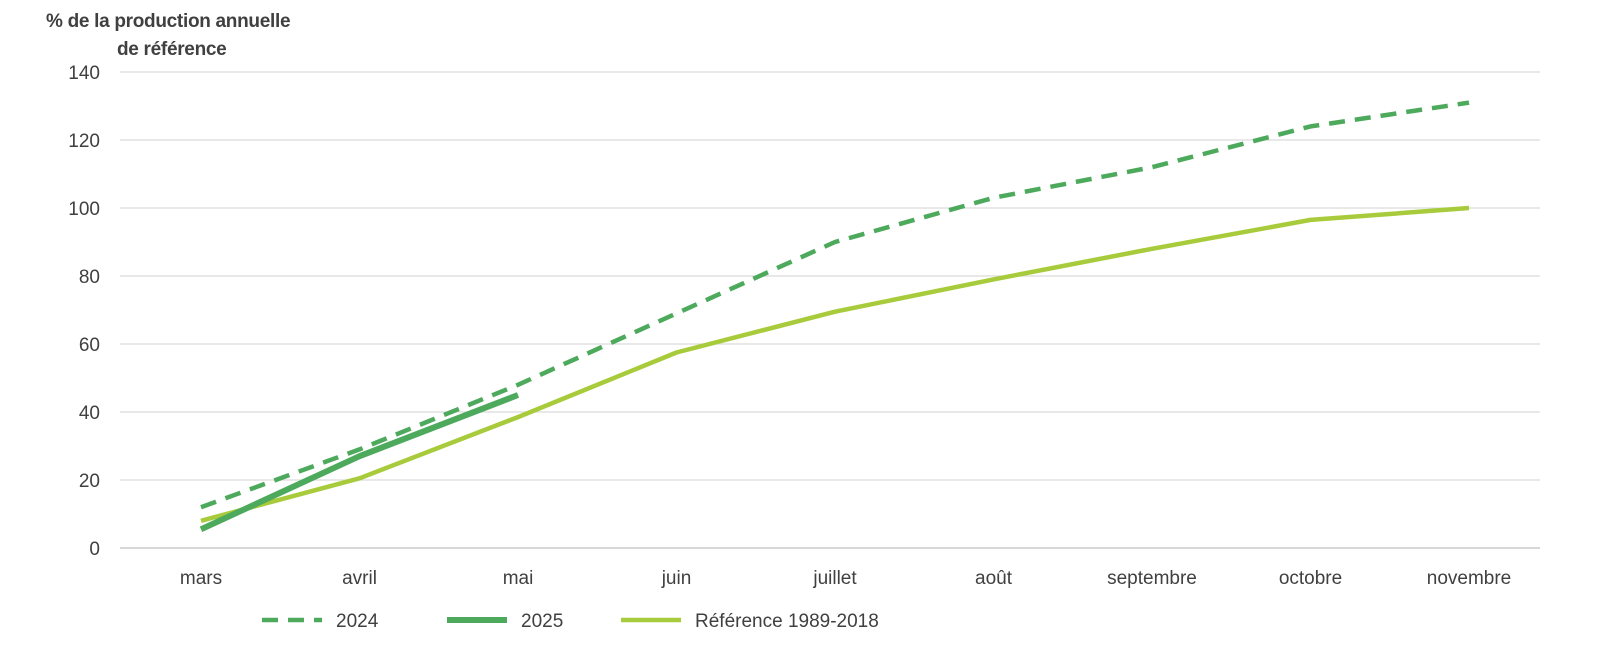 This screenshot has height=650, width=1600. Describe the element at coordinates (994, 578) in the screenshot. I see `x-tick-label: août` at that location.